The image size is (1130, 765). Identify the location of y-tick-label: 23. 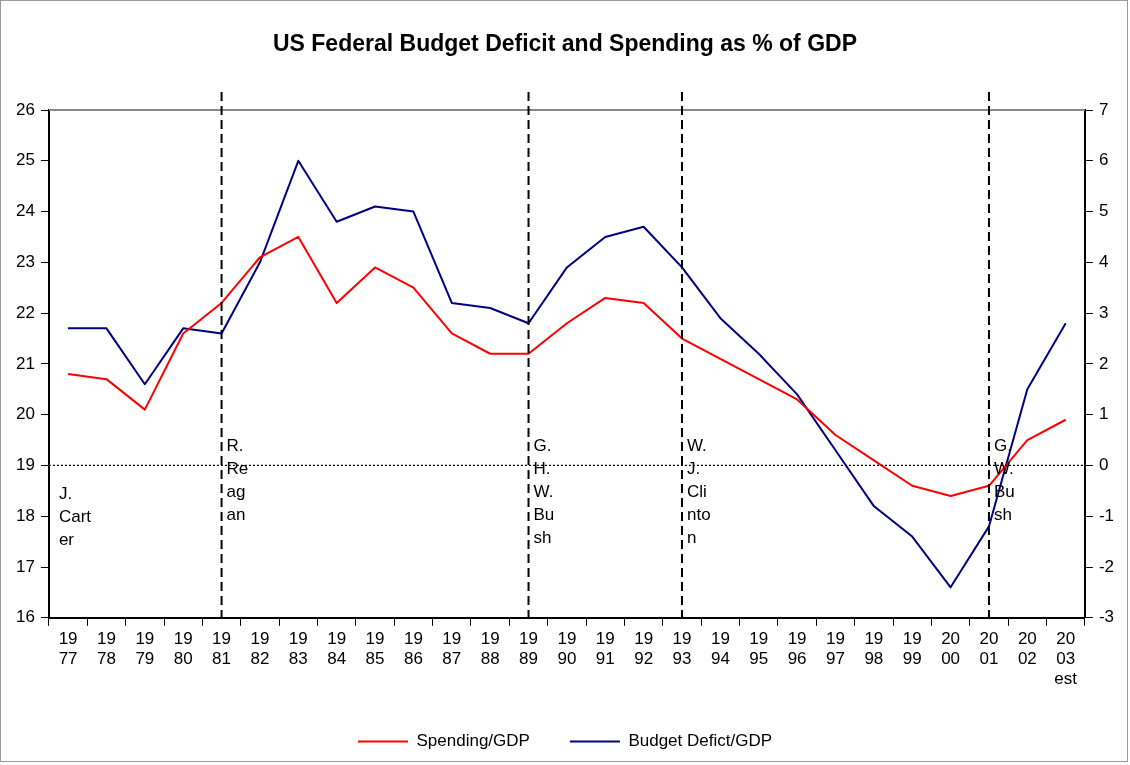
(25, 262).